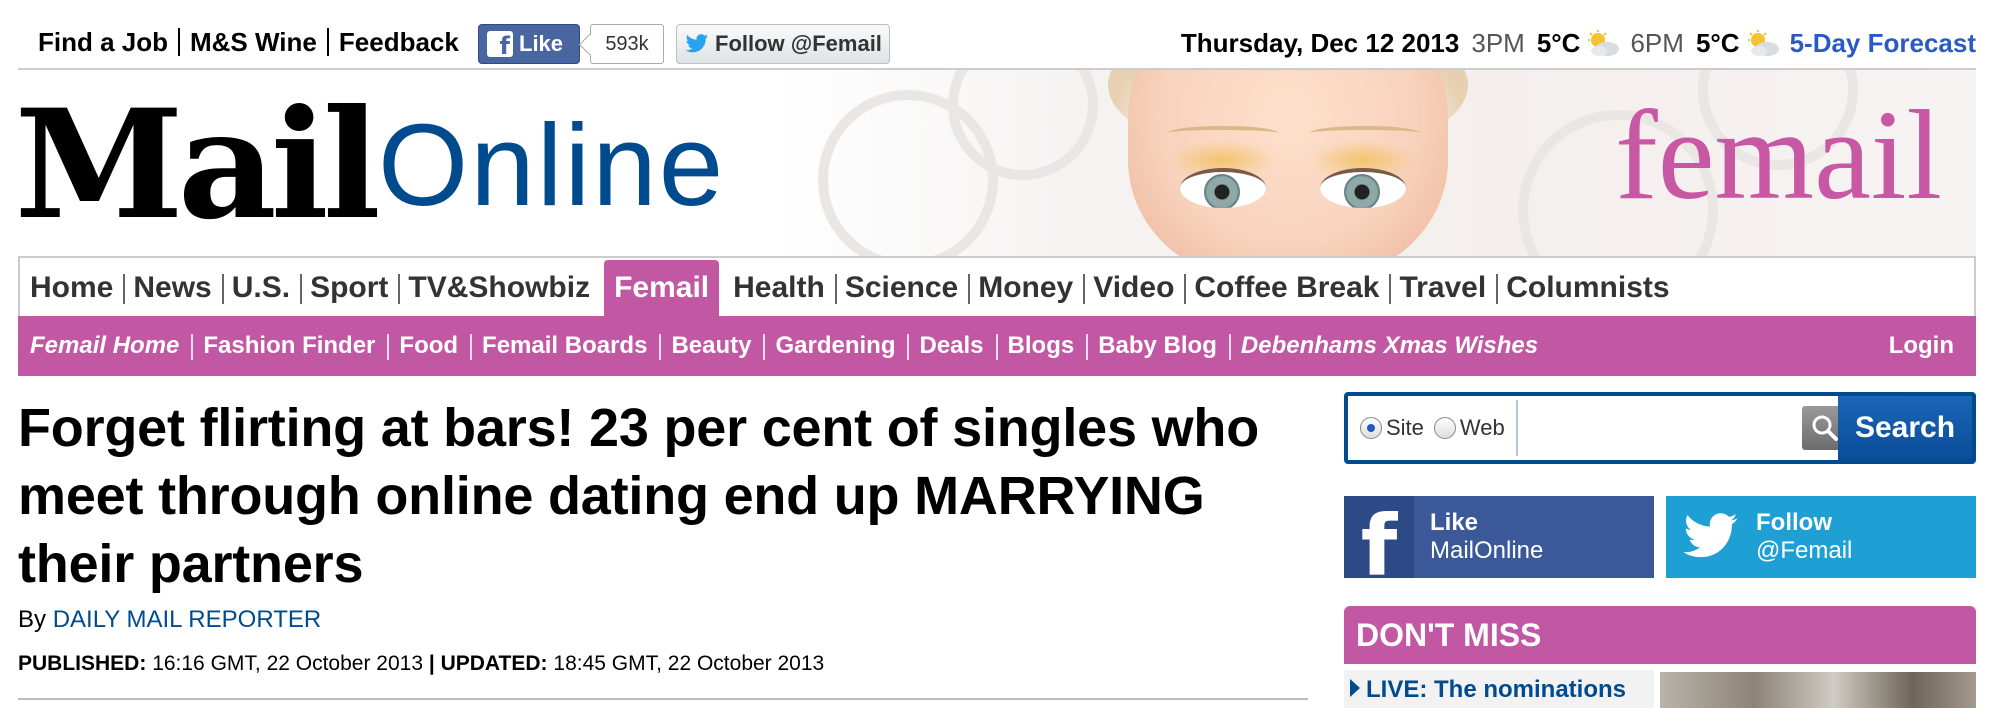 The image size is (2008, 708). Describe the element at coordinates (1454, 522) in the screenshot. I see `fb-like-text: Like` at that location.